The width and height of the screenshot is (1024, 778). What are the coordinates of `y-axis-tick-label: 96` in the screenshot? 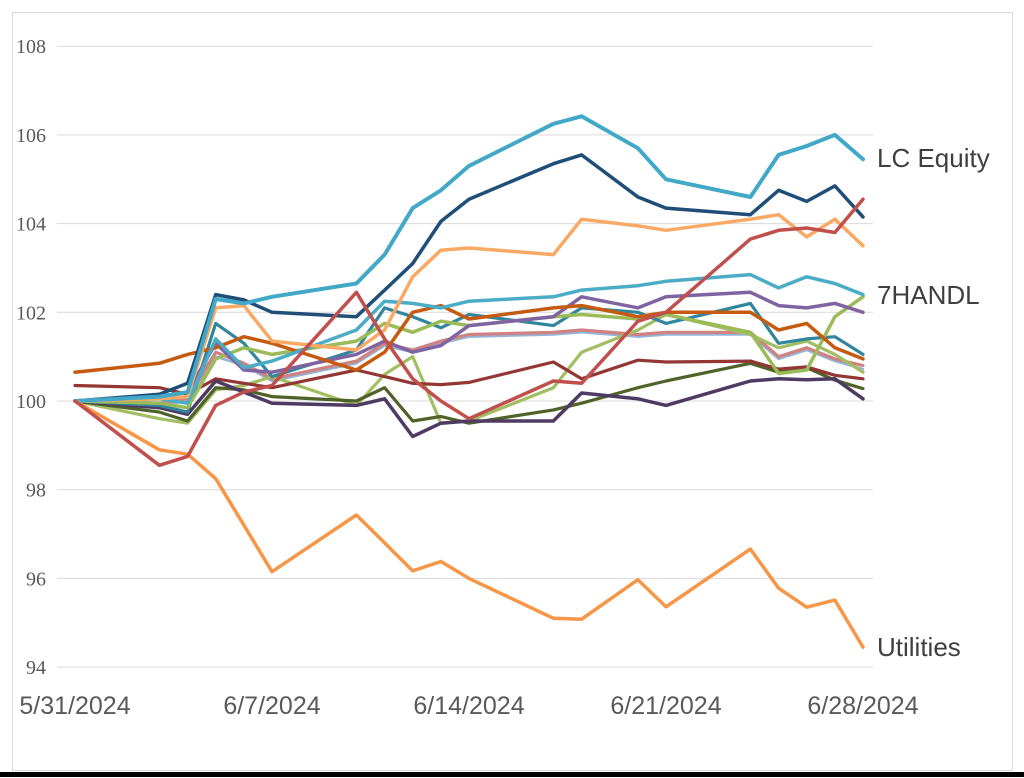 It's located at (36, 579).